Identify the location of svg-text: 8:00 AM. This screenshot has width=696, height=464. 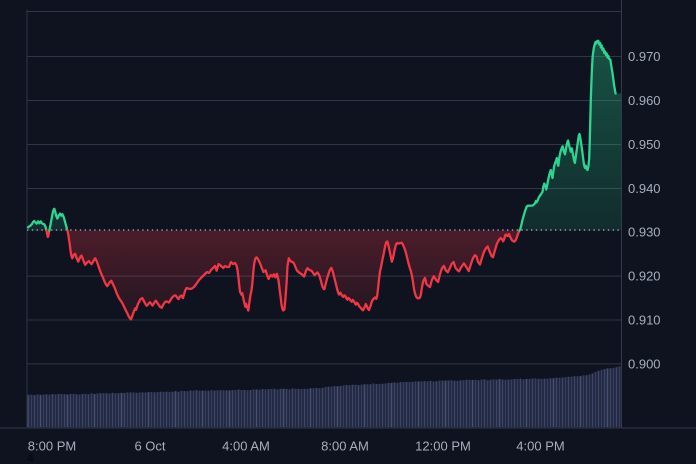
(345, 446).